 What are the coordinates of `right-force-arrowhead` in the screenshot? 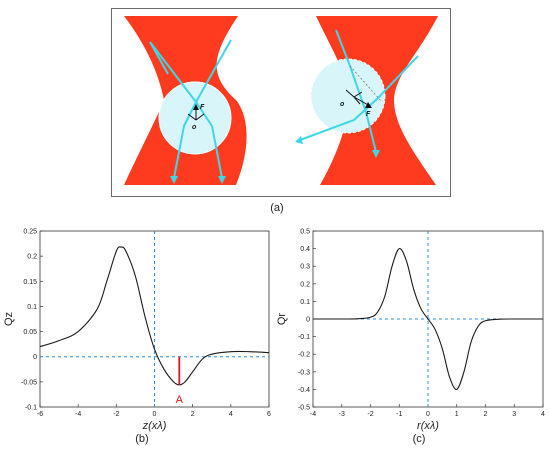 It's located at (368, 105).